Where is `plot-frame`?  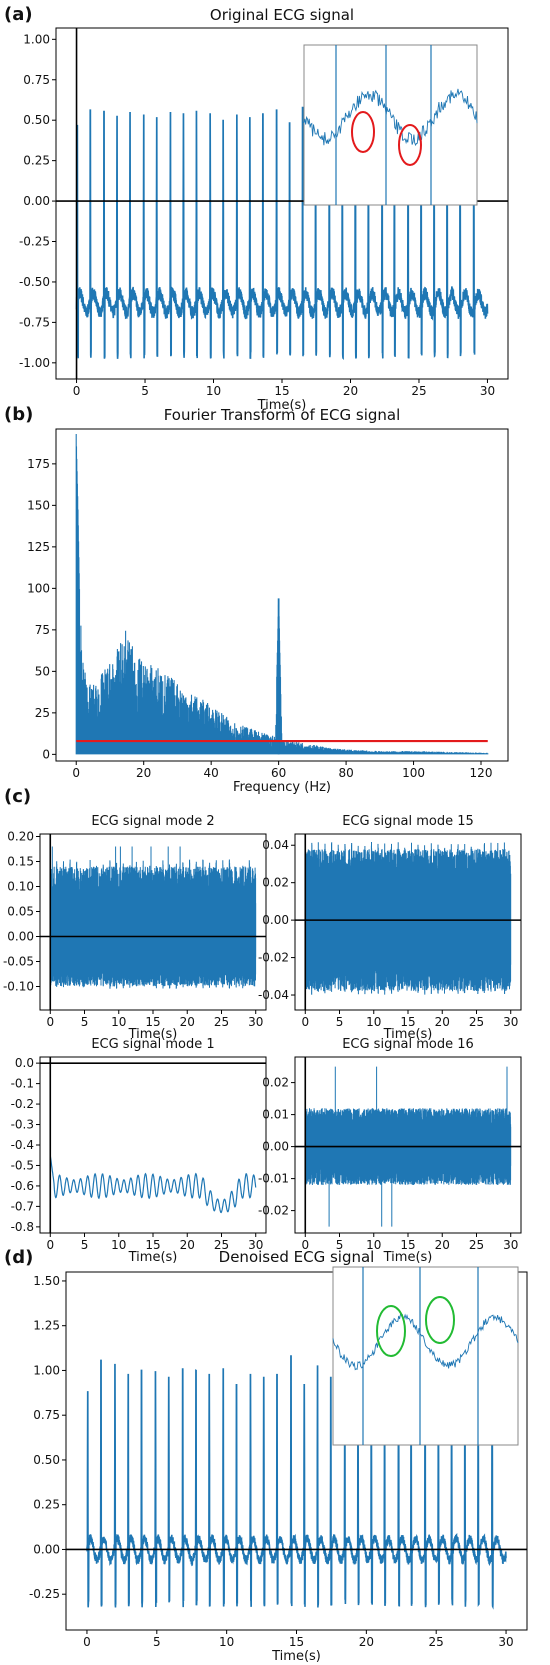
plot-frame is located at coordinates (153, 1145).